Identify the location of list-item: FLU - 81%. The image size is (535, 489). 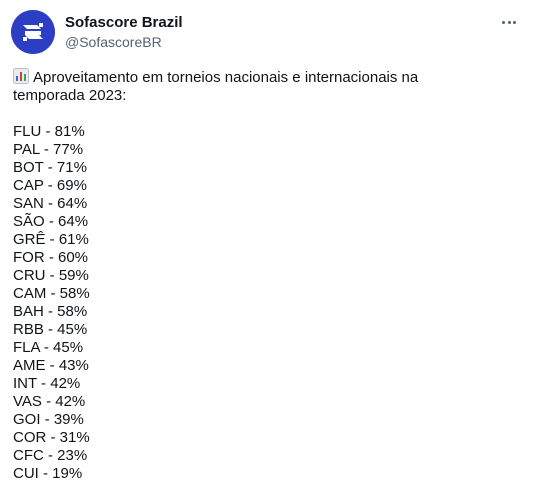
(49, 131).